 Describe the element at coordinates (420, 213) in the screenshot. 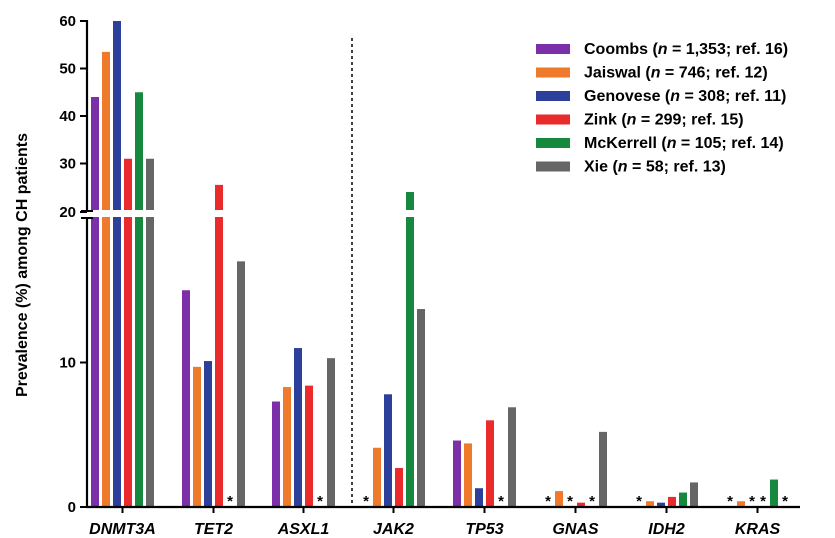

I see `axis-break-gap` at that location.